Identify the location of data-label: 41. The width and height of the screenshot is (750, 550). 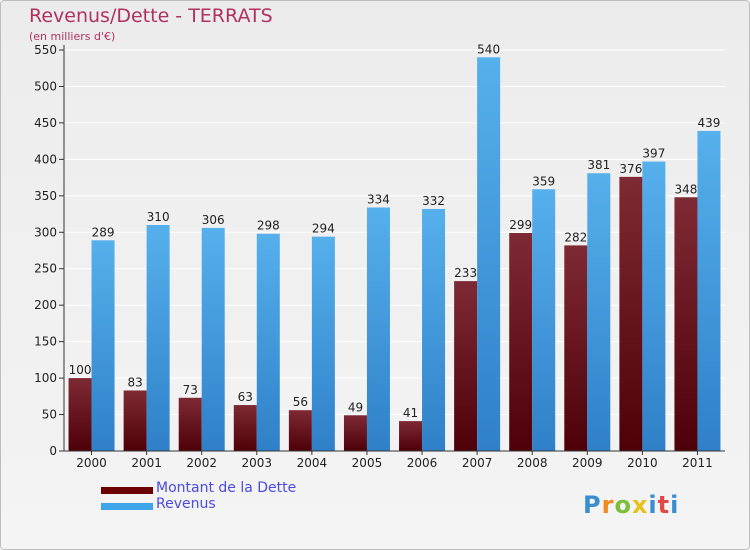
(410, 413).